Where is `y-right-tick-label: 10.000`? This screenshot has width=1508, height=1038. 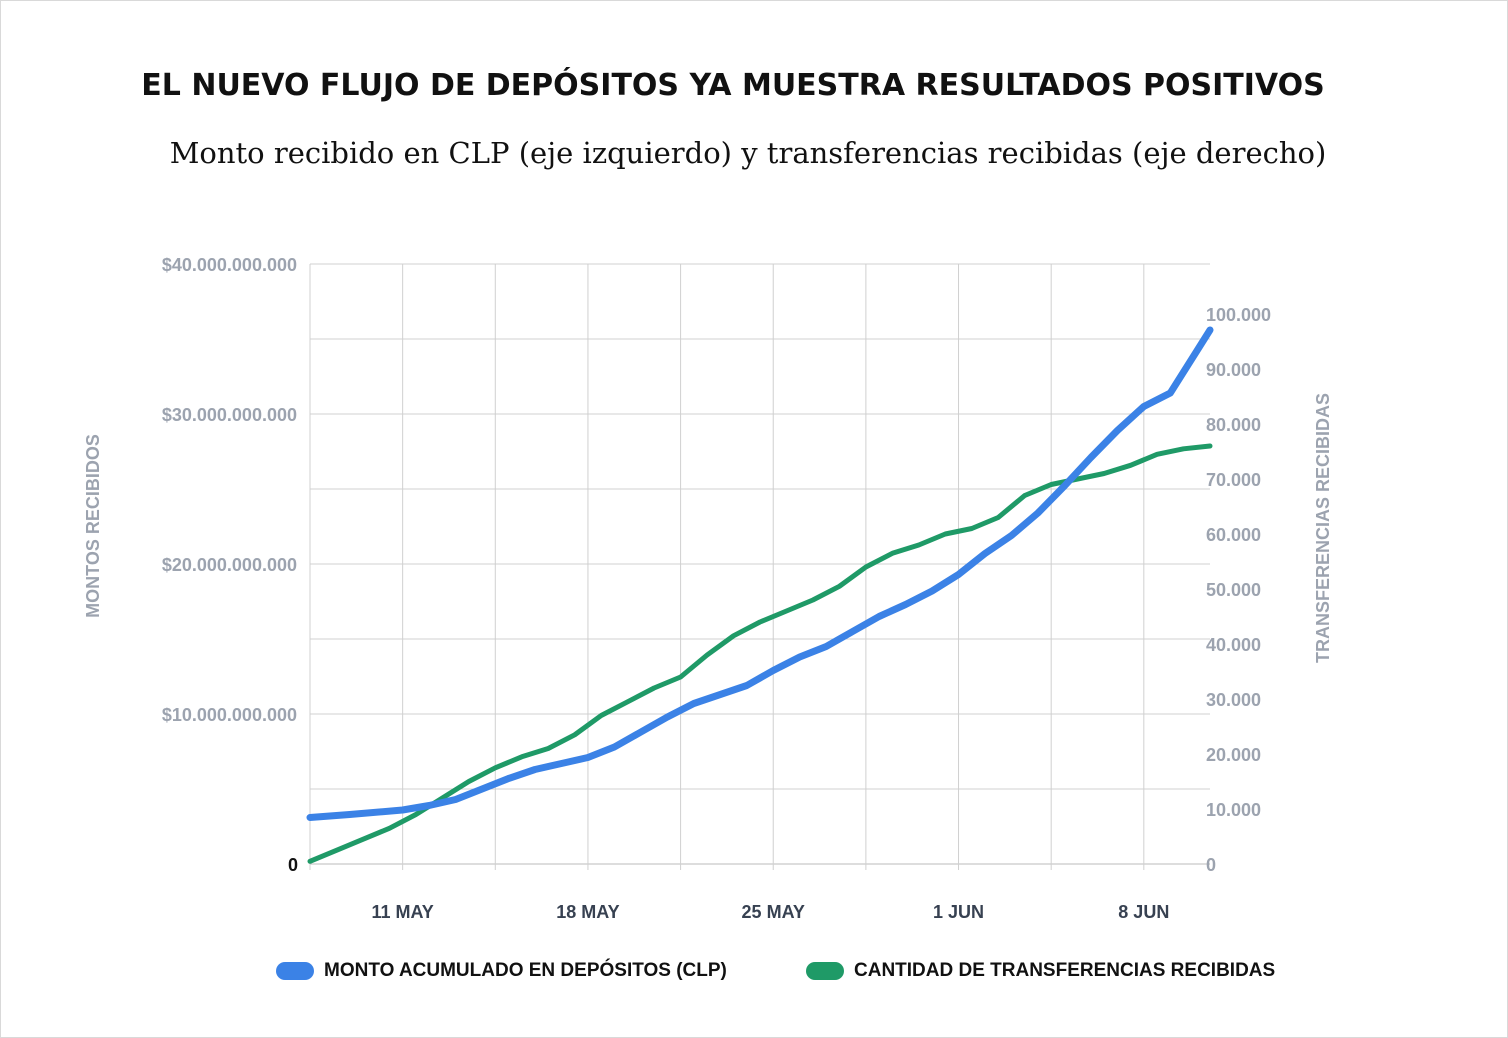
y-right-tick-label: 10.000 is located at coordinates (1233, 810).